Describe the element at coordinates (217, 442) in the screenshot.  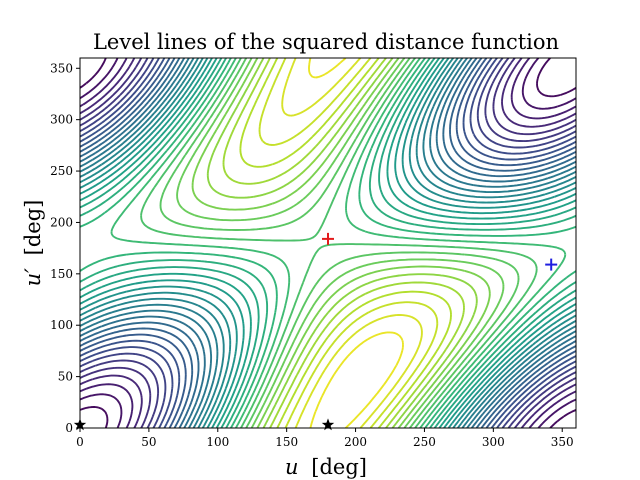
I see `x-tick-label: 100` at that location.